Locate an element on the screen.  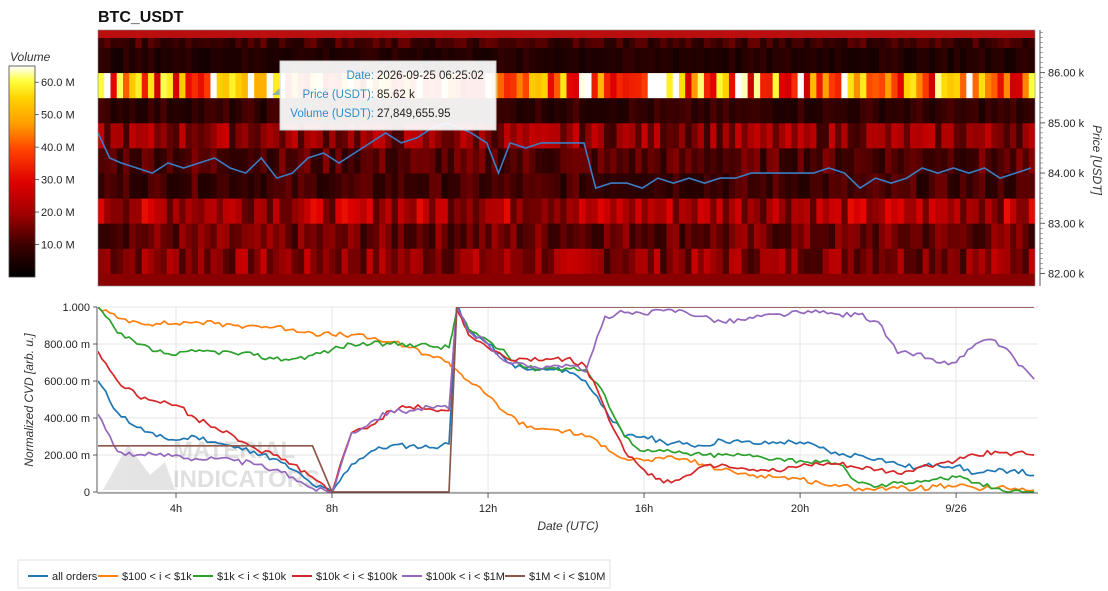
legend-item: $1k < i < $10k is located at coordinates (240, 577).